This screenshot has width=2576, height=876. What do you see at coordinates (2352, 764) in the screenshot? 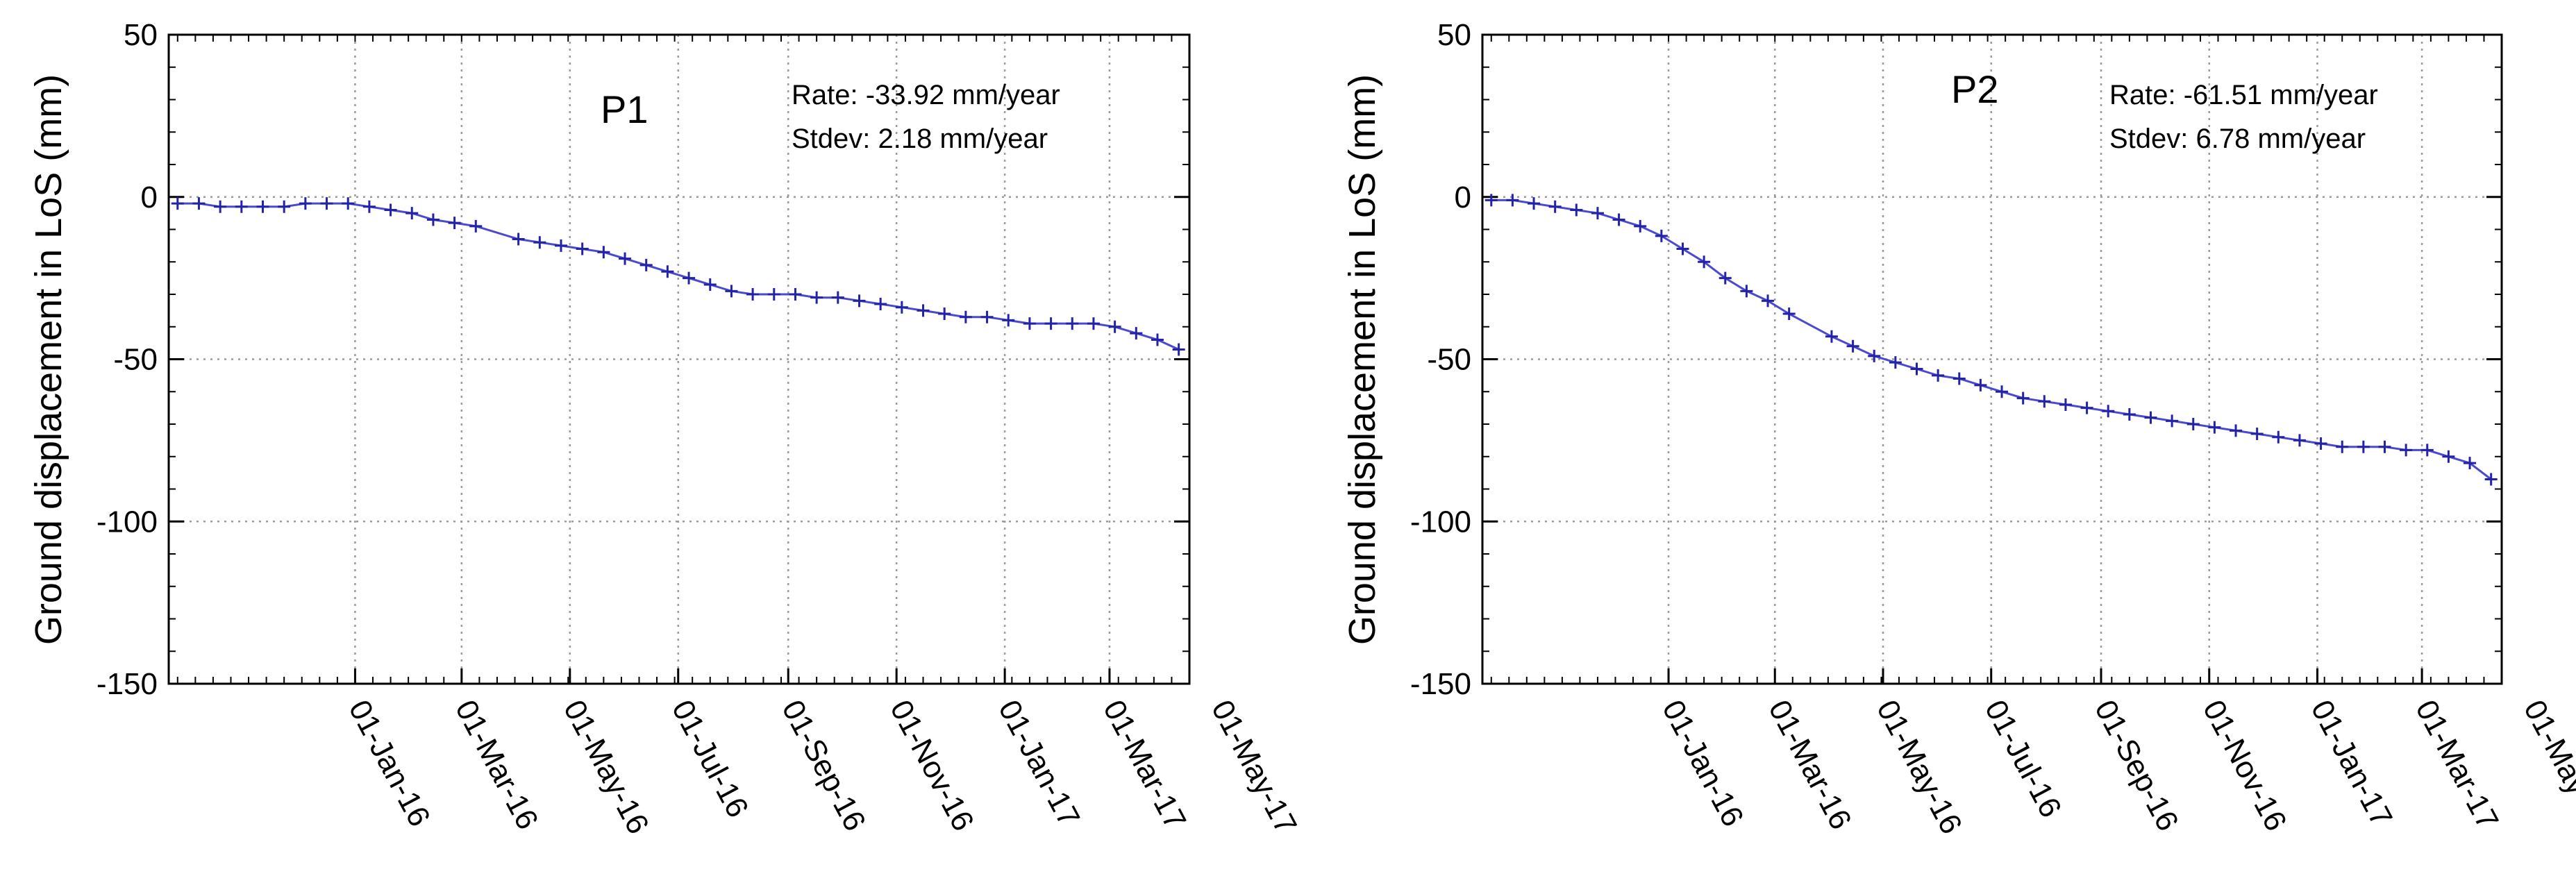
I see `x-tick-label: 01-Jan-17` at bounding box center [2352, 764].